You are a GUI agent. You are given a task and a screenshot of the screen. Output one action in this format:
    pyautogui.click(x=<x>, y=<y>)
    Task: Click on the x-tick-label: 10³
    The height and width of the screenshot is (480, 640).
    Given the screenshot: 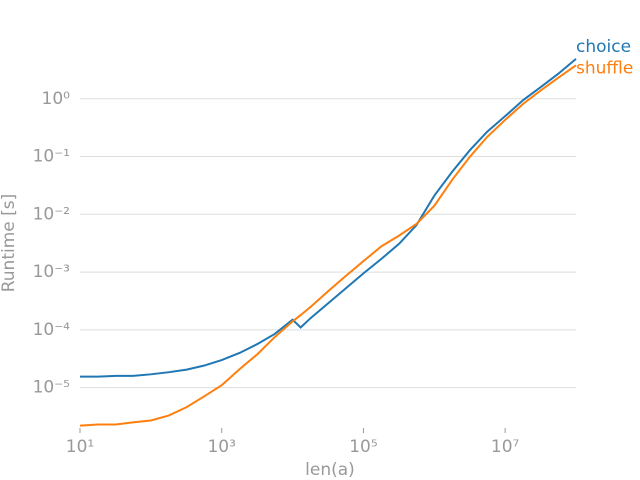 What is the action you would take?
    pyautogui.click(x=221, y=447)
    